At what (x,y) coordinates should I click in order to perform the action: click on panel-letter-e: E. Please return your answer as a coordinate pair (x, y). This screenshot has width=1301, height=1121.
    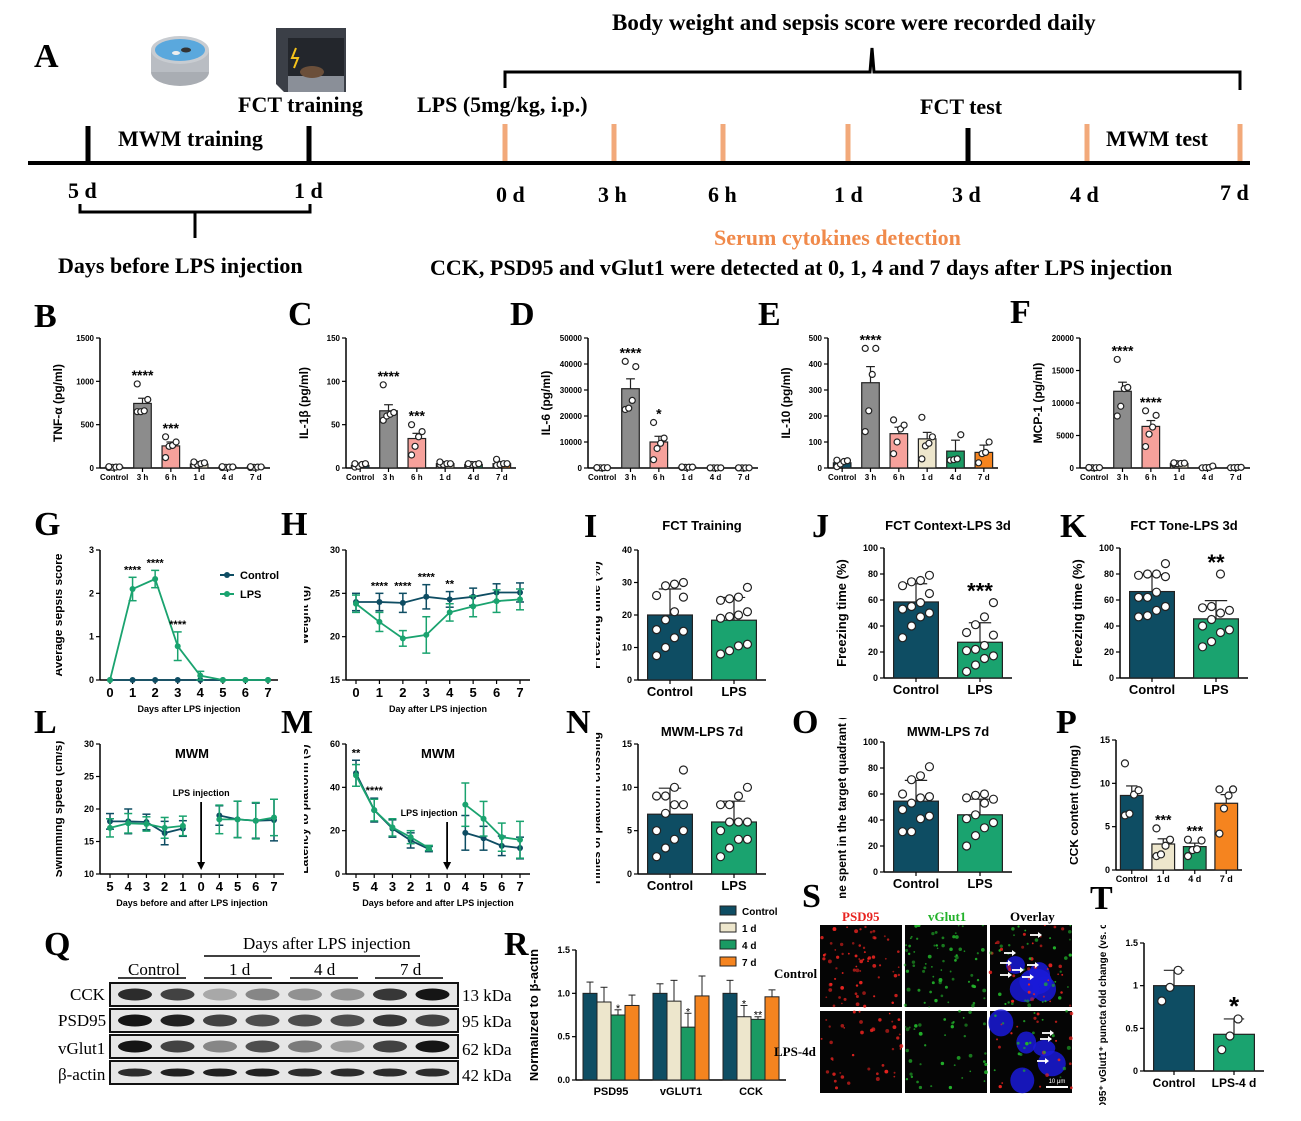
    Looking at the image, I should click on (769, 314).